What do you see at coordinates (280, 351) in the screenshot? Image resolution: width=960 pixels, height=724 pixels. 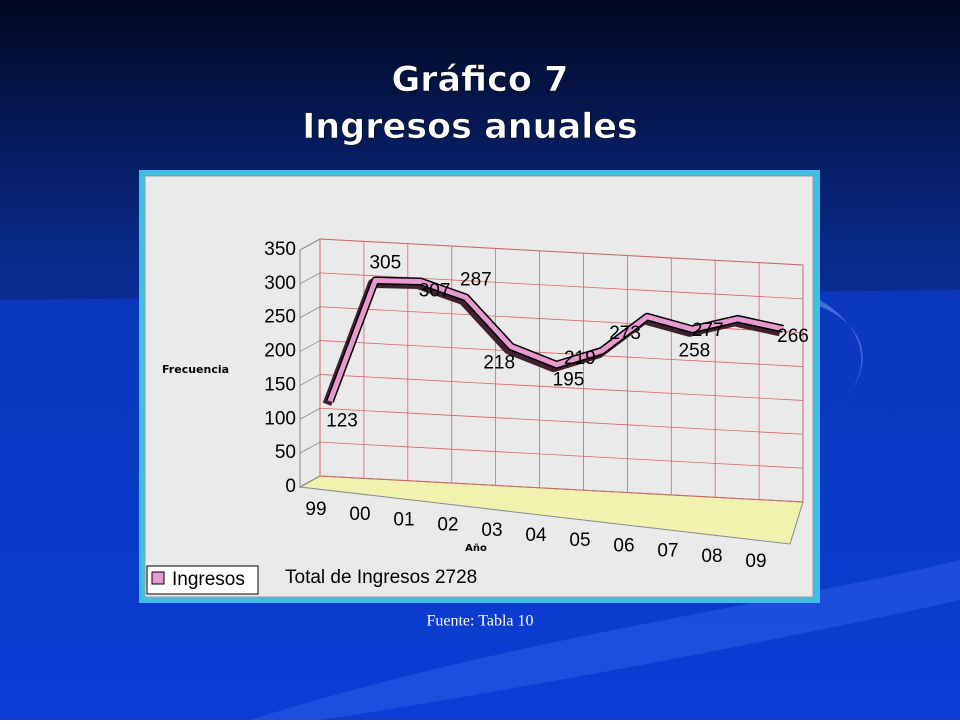 I see `y-tick-label: 200` at bounding box center [280, 351].